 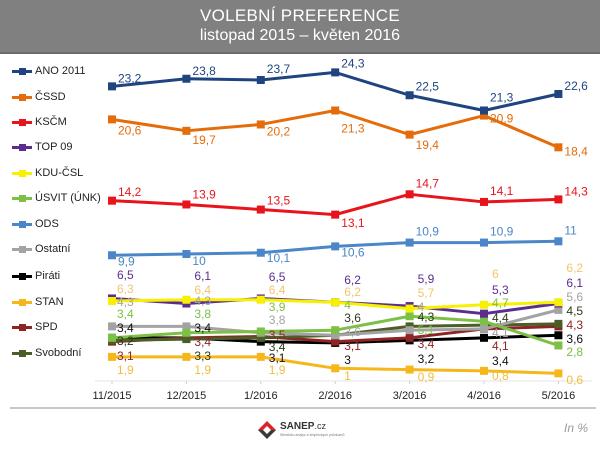 What do you see at coordinates (126, 261) in the screenshot?
I see `data-label-ods: 9,9` at bounding box center [126, 261].